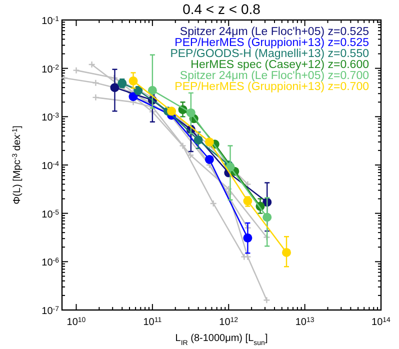 This screenshot has width=399, height=349. Describe the element at coordinates (228, 322) in the screenshot. I see `x-tick-label: 10$^{12}$` at that location.